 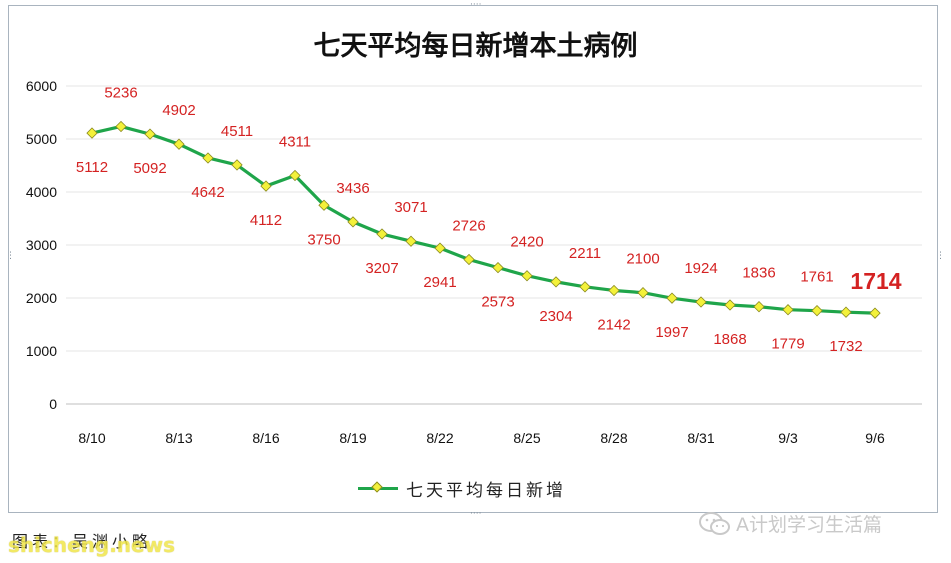 What do you see at coordinates (526, 242) in the screenshot?
I see `data-label: 2420` at bounding box center [526, 242].